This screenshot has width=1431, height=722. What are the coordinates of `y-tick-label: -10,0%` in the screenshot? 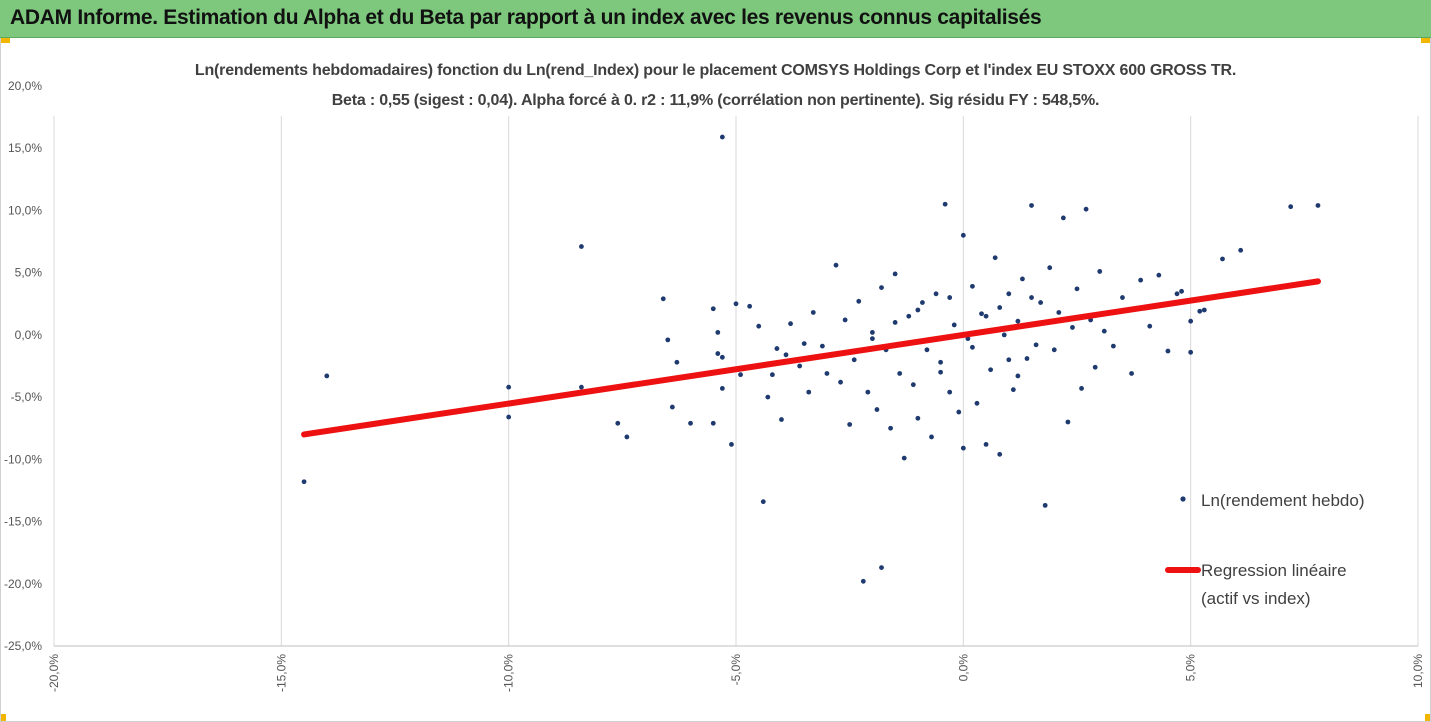 It's located at (23, 459).